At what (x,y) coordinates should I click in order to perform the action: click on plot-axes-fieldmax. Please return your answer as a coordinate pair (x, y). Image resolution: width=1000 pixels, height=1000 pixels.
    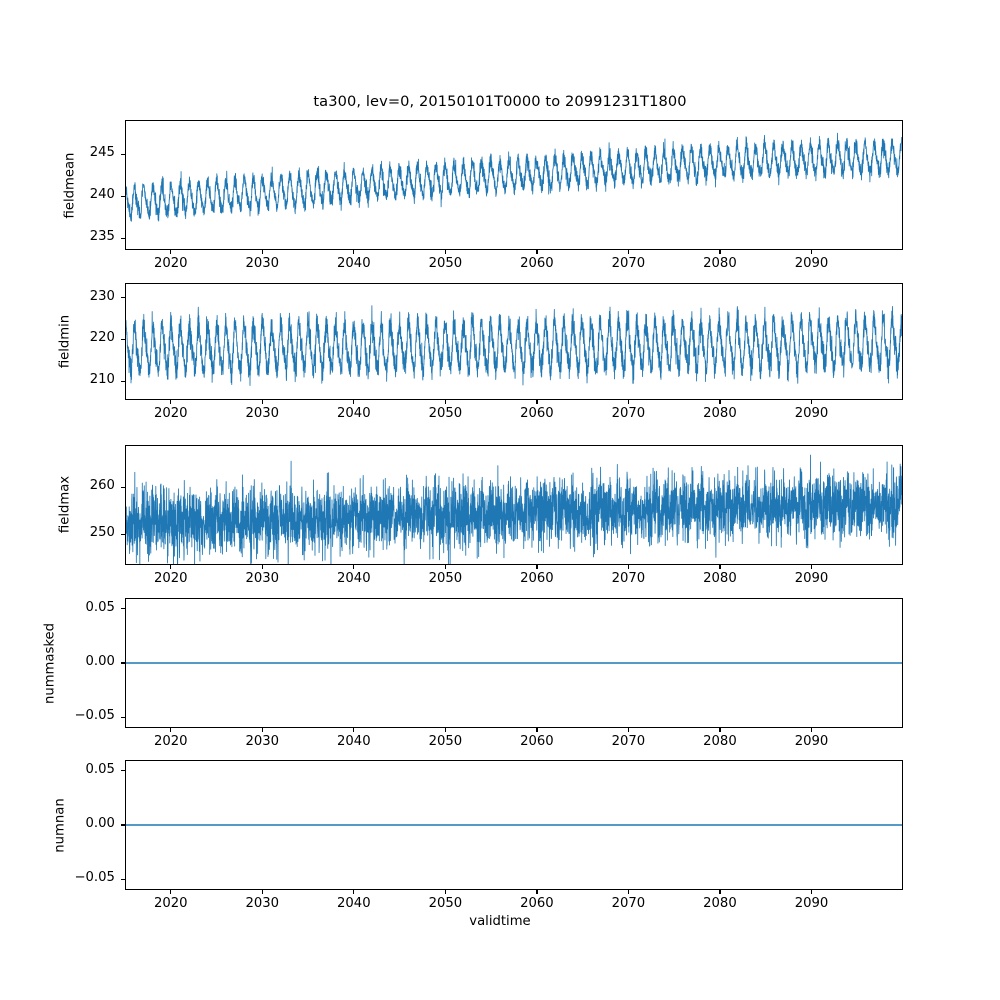
    Looking at the image, I should click on (514, 505).